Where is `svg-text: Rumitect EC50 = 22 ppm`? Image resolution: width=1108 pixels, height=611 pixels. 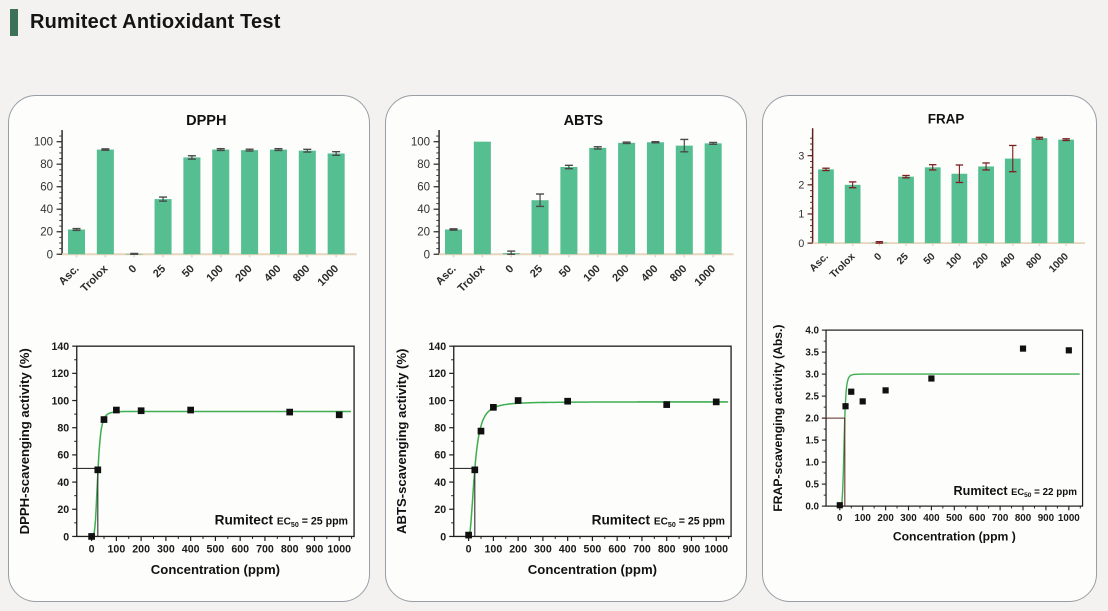
svg-text: Rumitect EC50 = 22 ppm is located at coordinates (1016, 491).